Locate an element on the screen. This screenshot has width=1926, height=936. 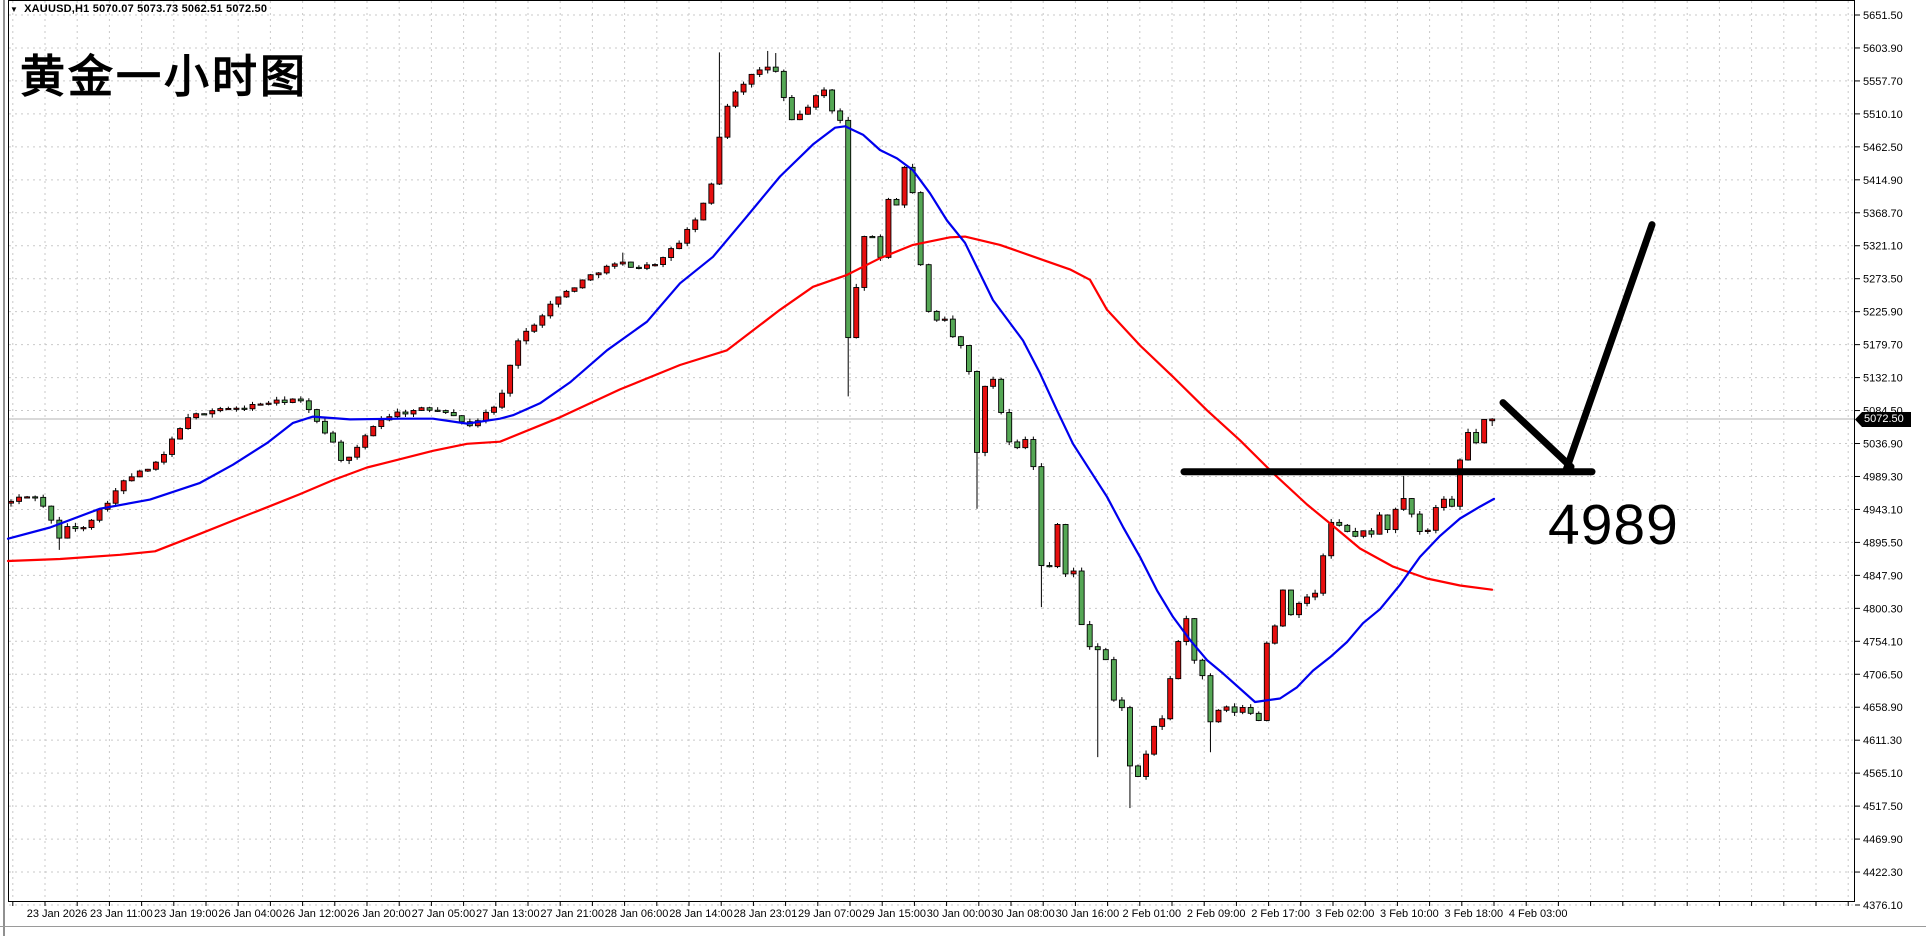
svg-text: 2 Feb 01:00 is located at coordinates (1151, 914).